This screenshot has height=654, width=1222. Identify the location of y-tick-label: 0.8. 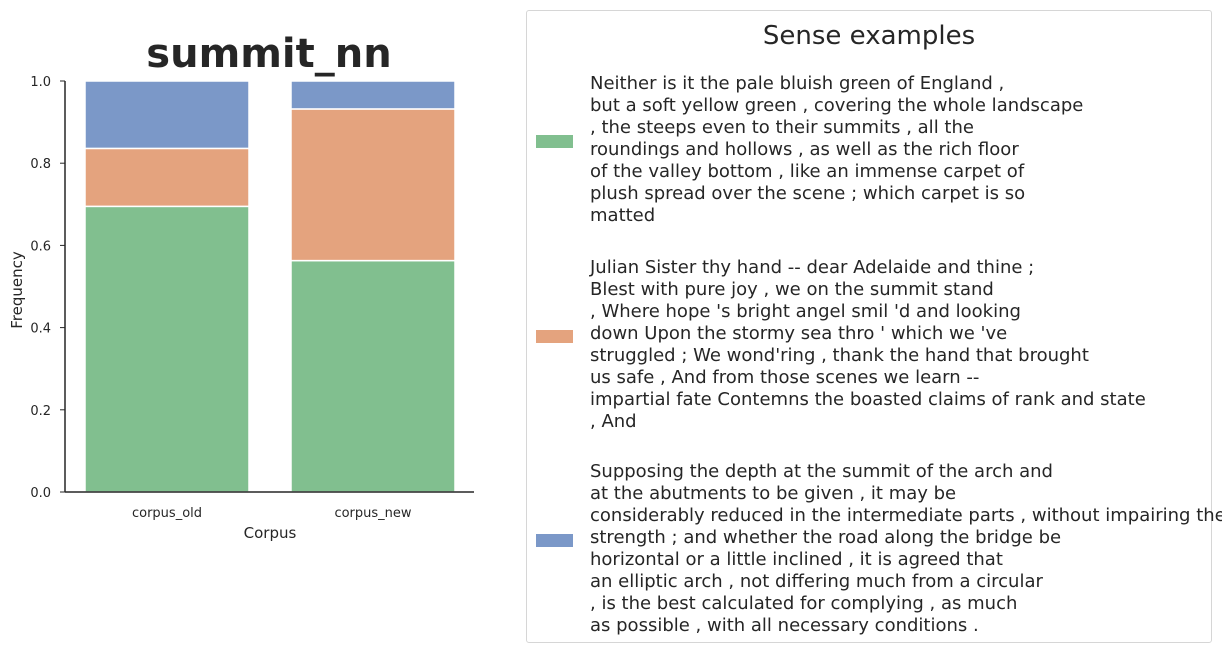
(40, 164).